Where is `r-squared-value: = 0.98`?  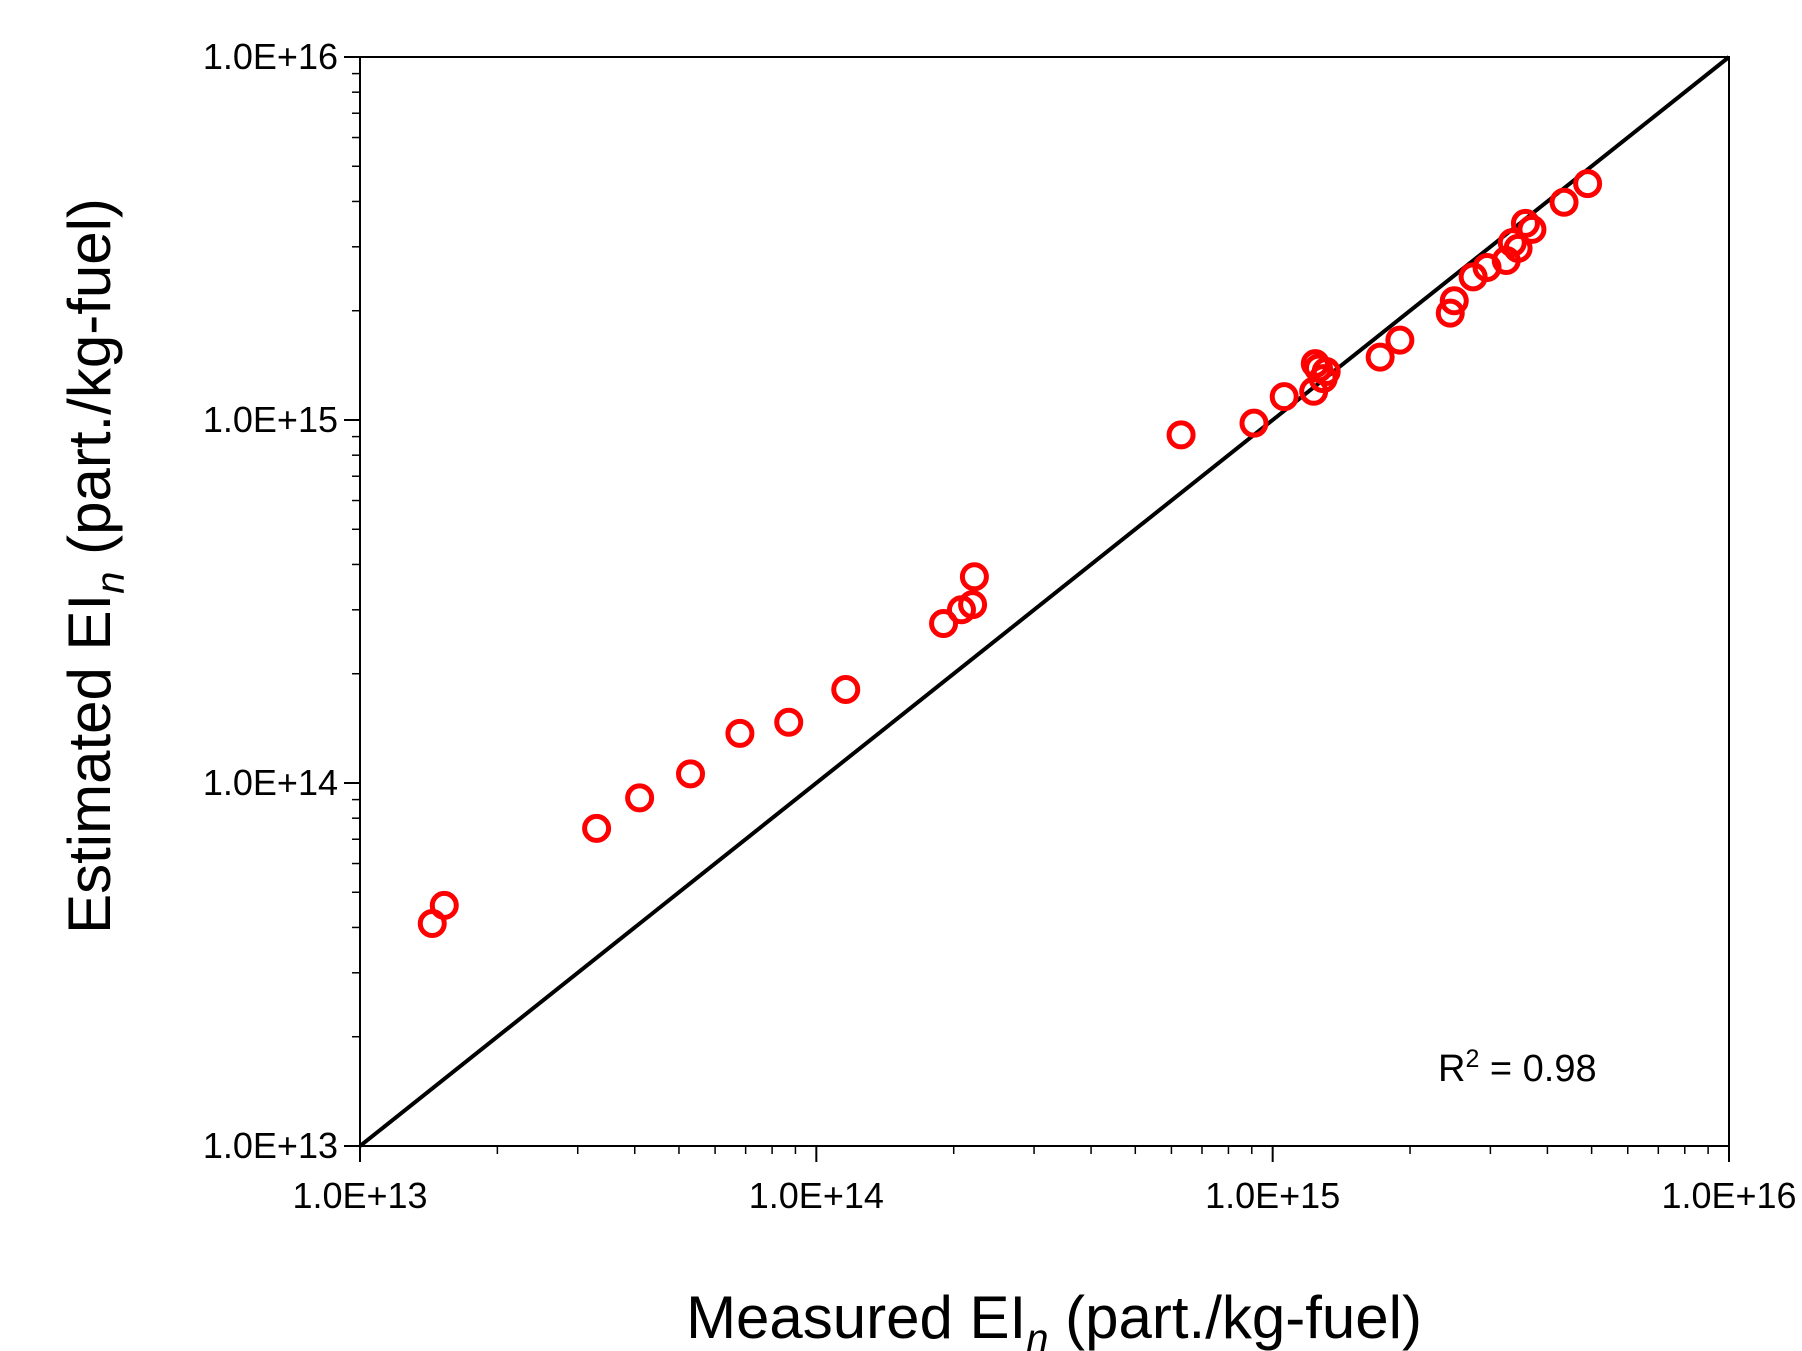
r-squared-value: = 0.98 is located at coordinates (1537, 1069).